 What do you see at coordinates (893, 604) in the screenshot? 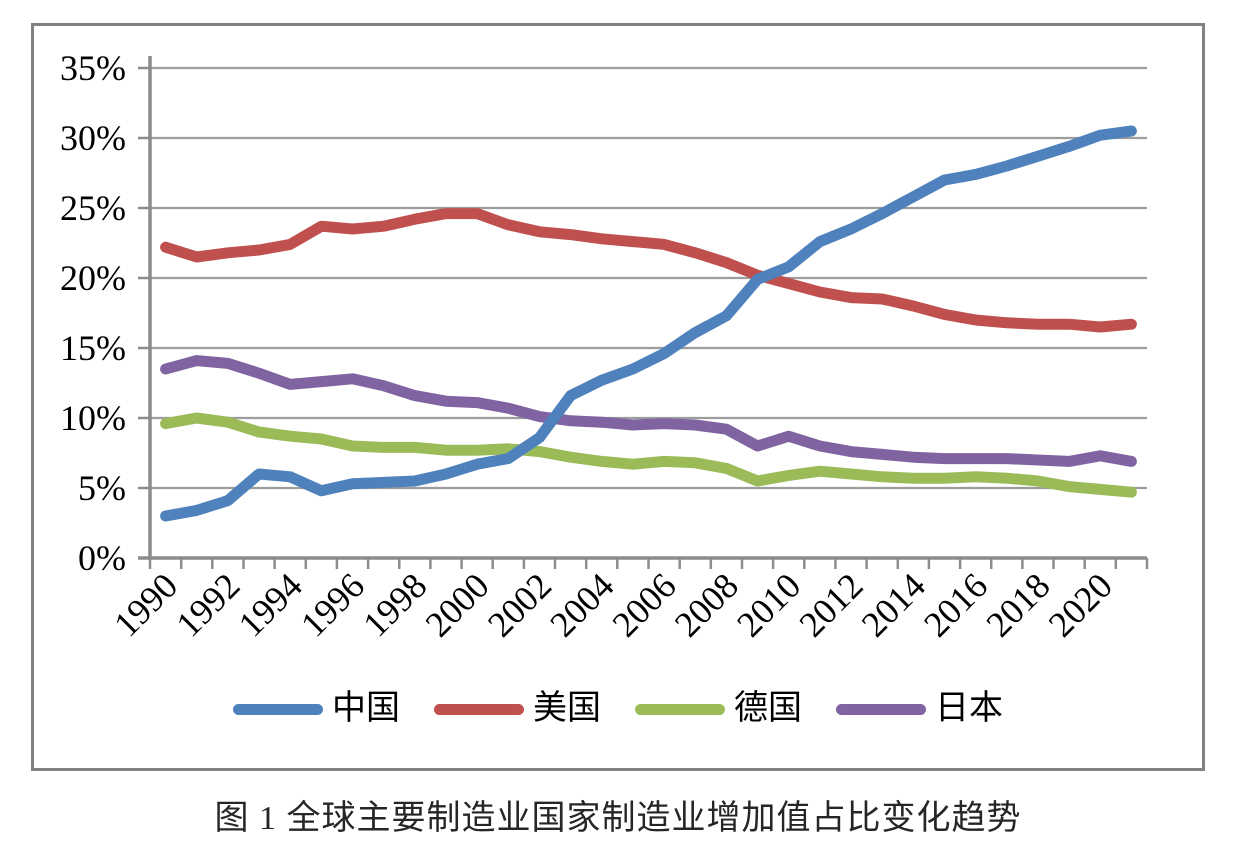
I see `x-axis-label: 2014` at bounding box center [893, 604].